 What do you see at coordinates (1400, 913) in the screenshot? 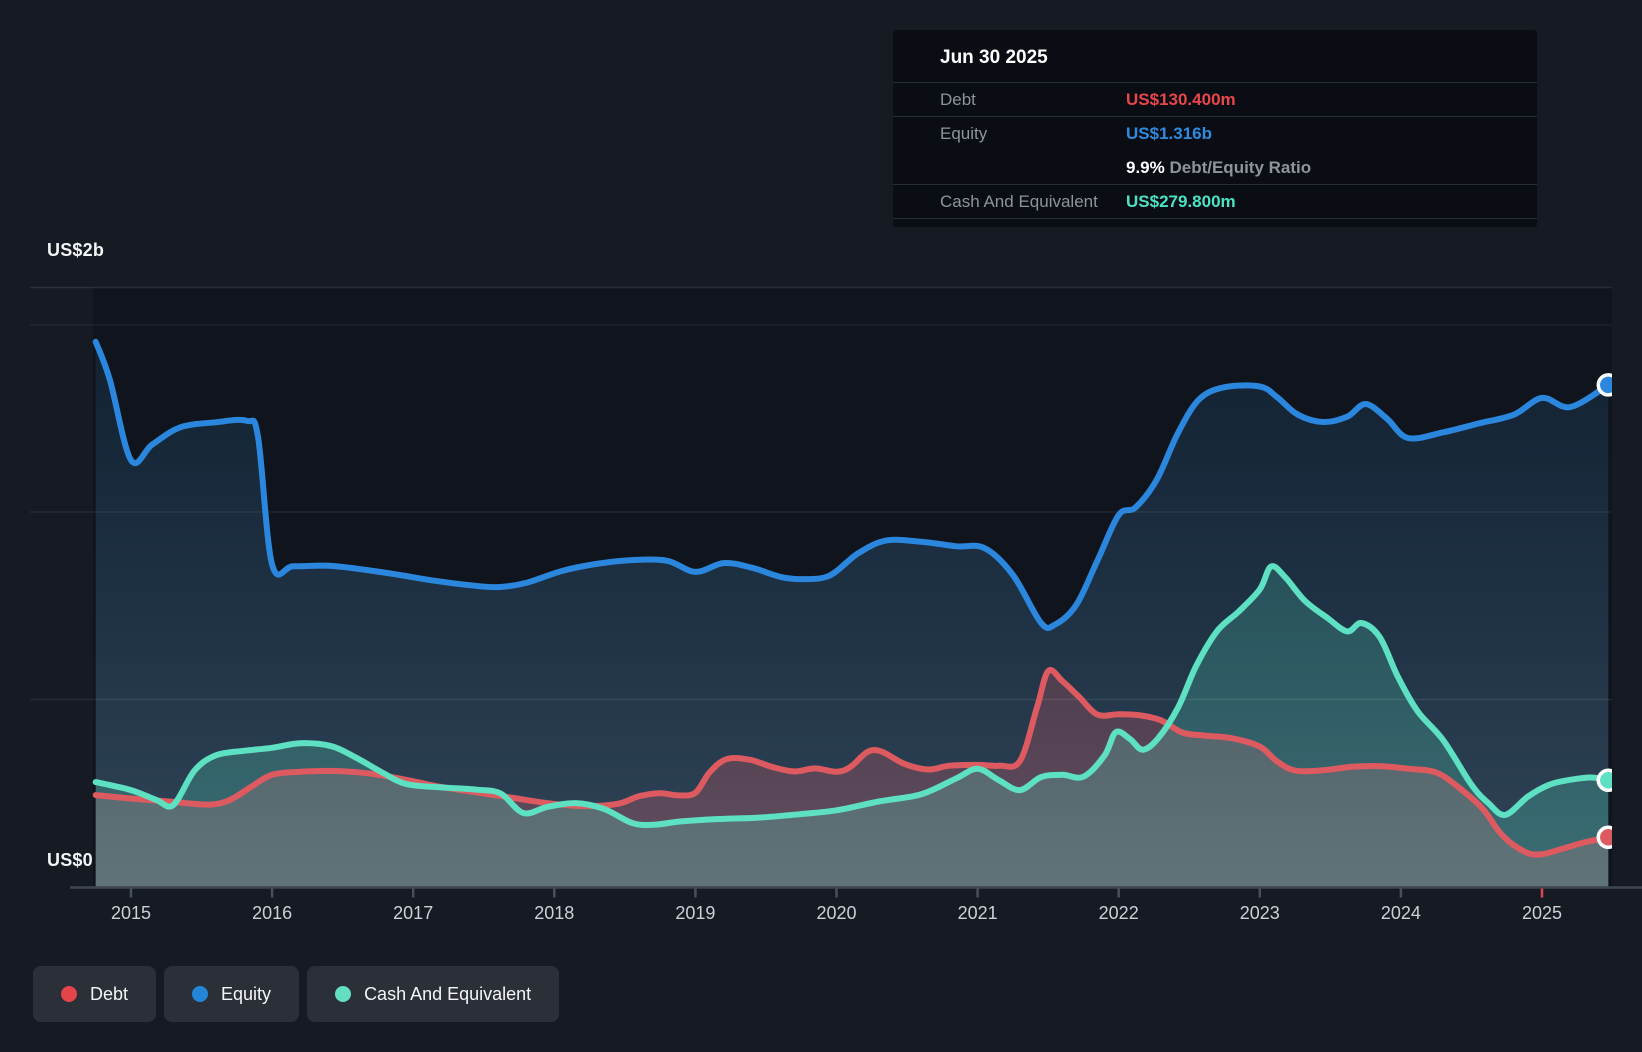
I see `x-axis-year-label-2024: 2024` at bounding box center [1400, 913].